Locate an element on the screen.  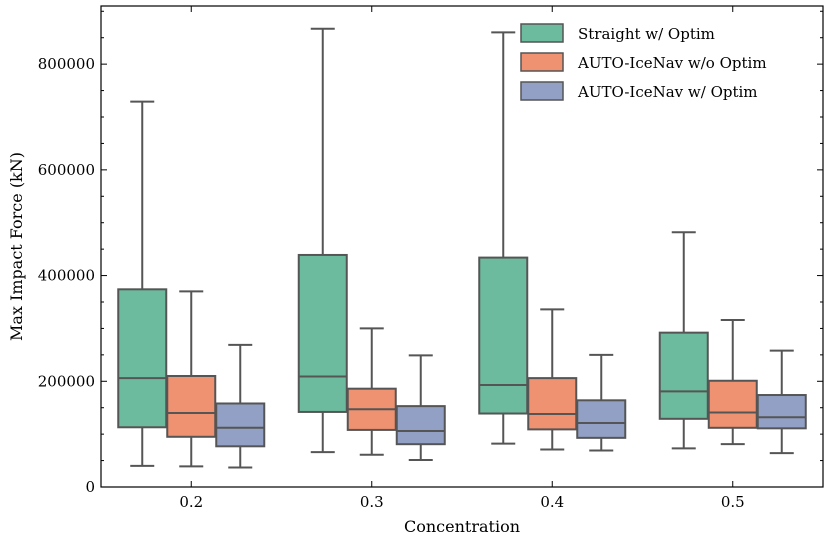
x-tick-label: 0.3 is located at coordinates (372, 502).